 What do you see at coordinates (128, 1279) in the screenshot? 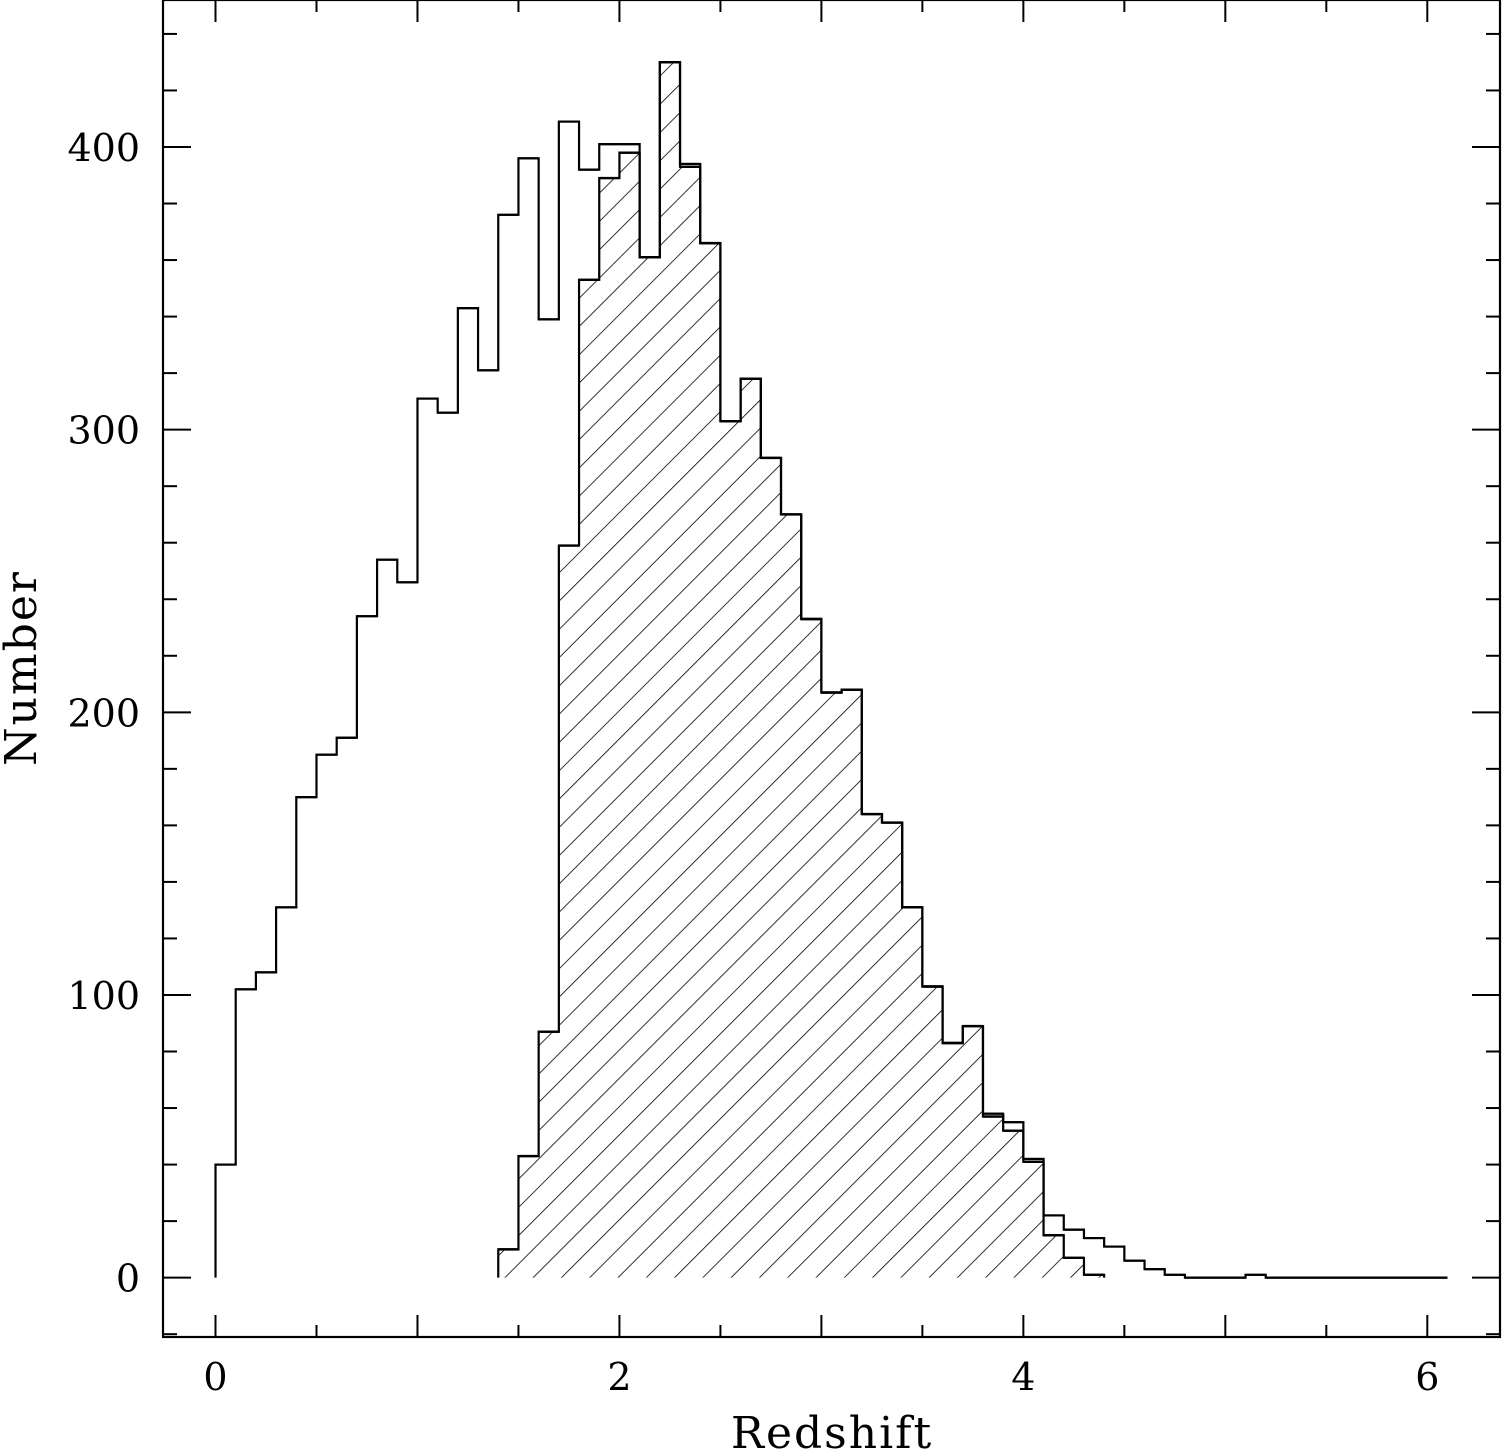
I see `y-tick-label: 0` at bounding box center [128, 1279].